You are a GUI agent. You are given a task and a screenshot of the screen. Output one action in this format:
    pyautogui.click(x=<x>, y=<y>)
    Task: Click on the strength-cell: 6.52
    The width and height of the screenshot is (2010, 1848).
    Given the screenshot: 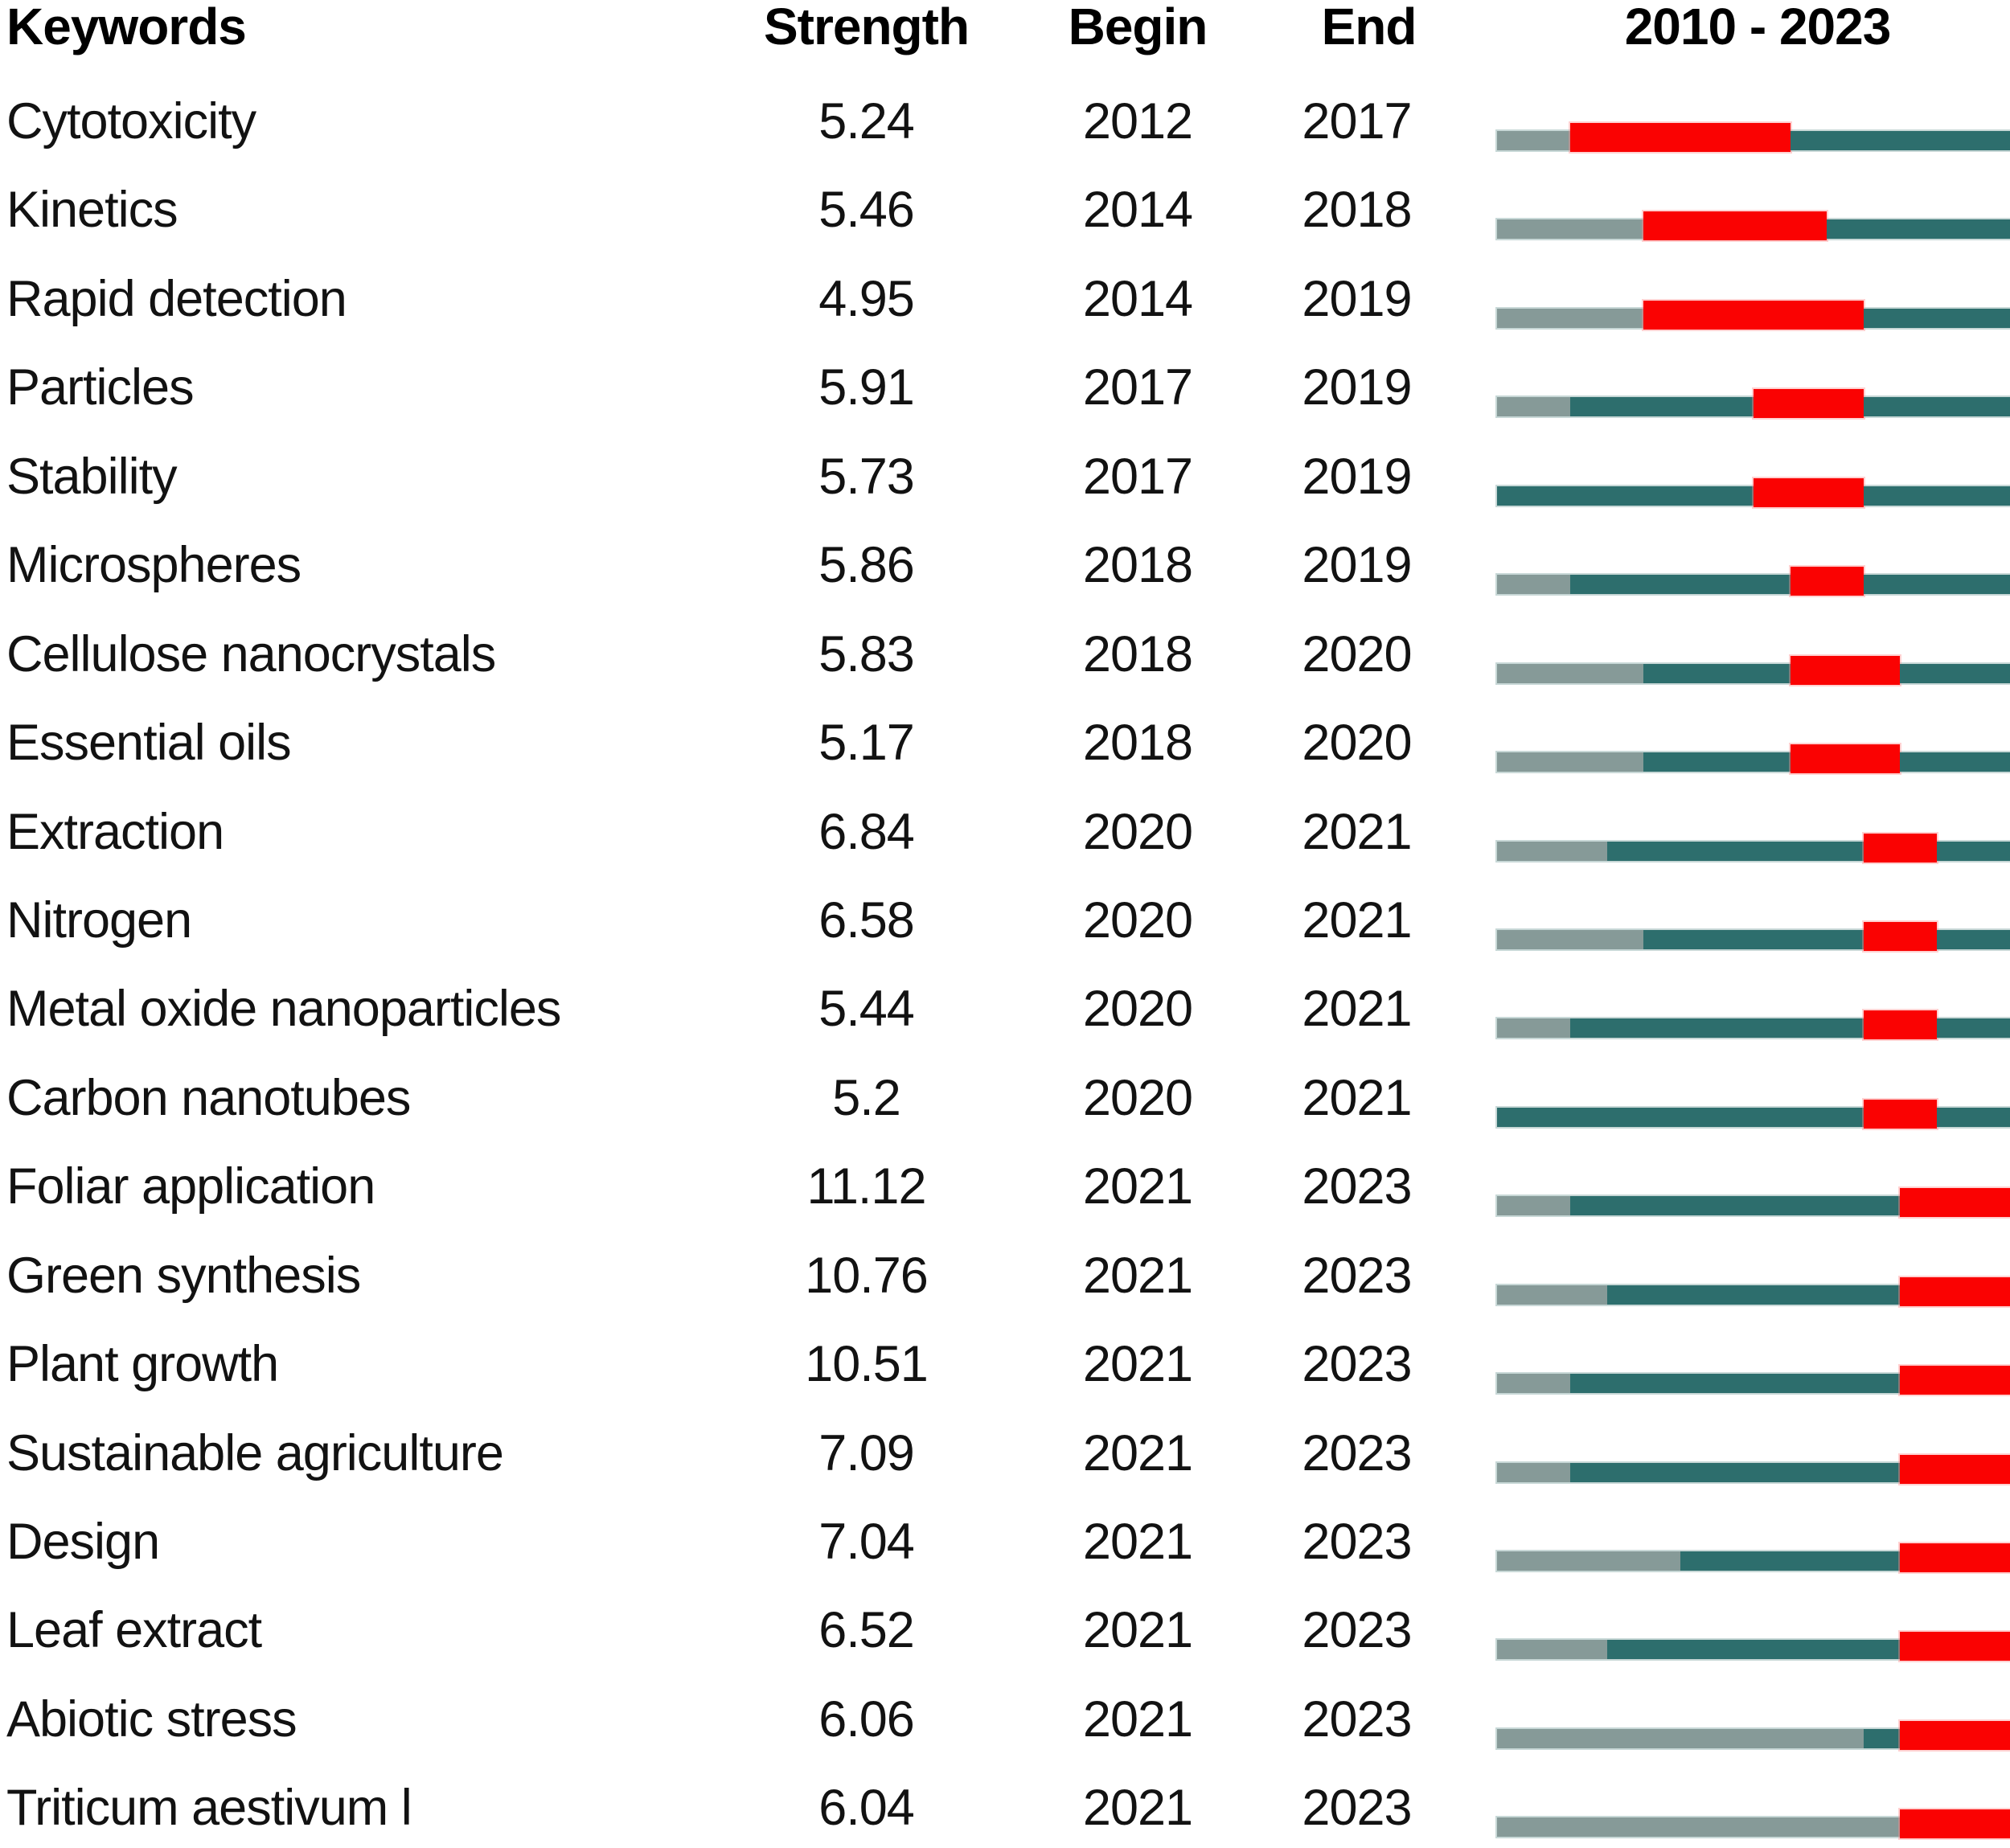 What is the action you would take?
    pyautogui.click(x=866, y=1630)
    